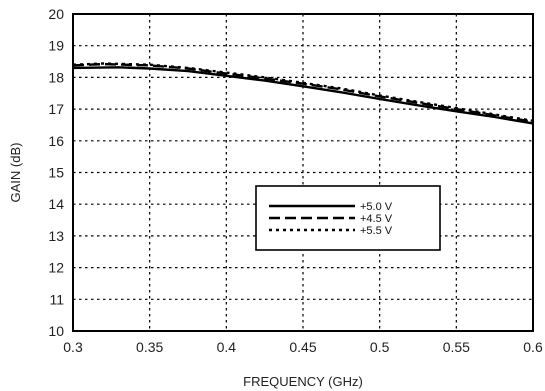  I want to click on y-tick-label: 20, so click(56, 14).